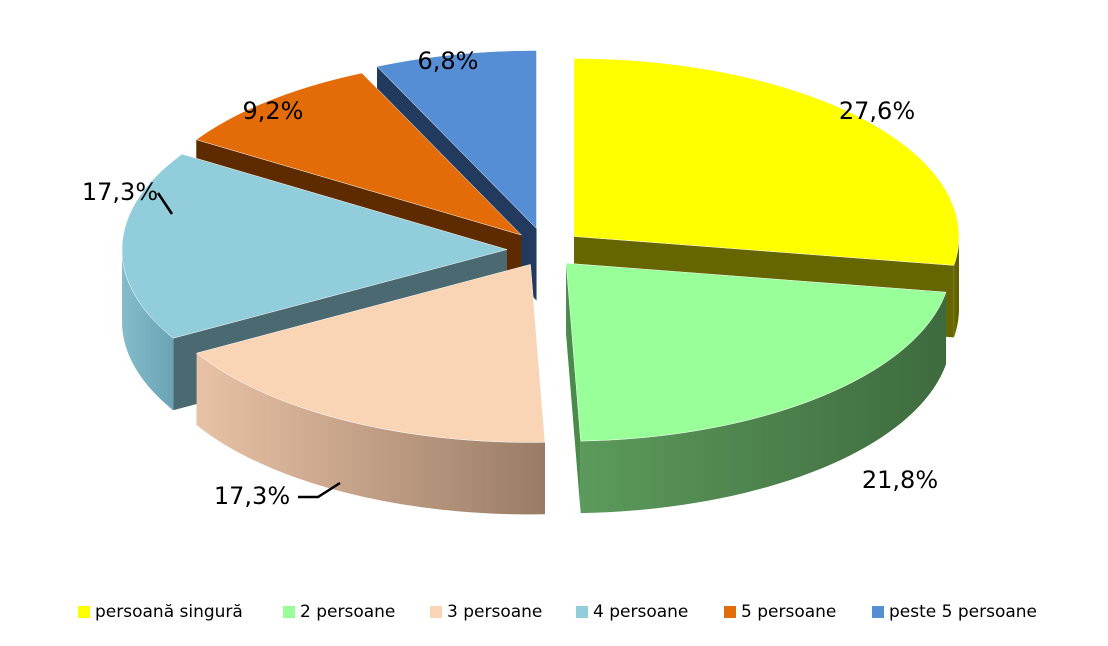 The image size is (1108, 646). I want to click on legend-item-2: 3 persoane, so click(486, 612).